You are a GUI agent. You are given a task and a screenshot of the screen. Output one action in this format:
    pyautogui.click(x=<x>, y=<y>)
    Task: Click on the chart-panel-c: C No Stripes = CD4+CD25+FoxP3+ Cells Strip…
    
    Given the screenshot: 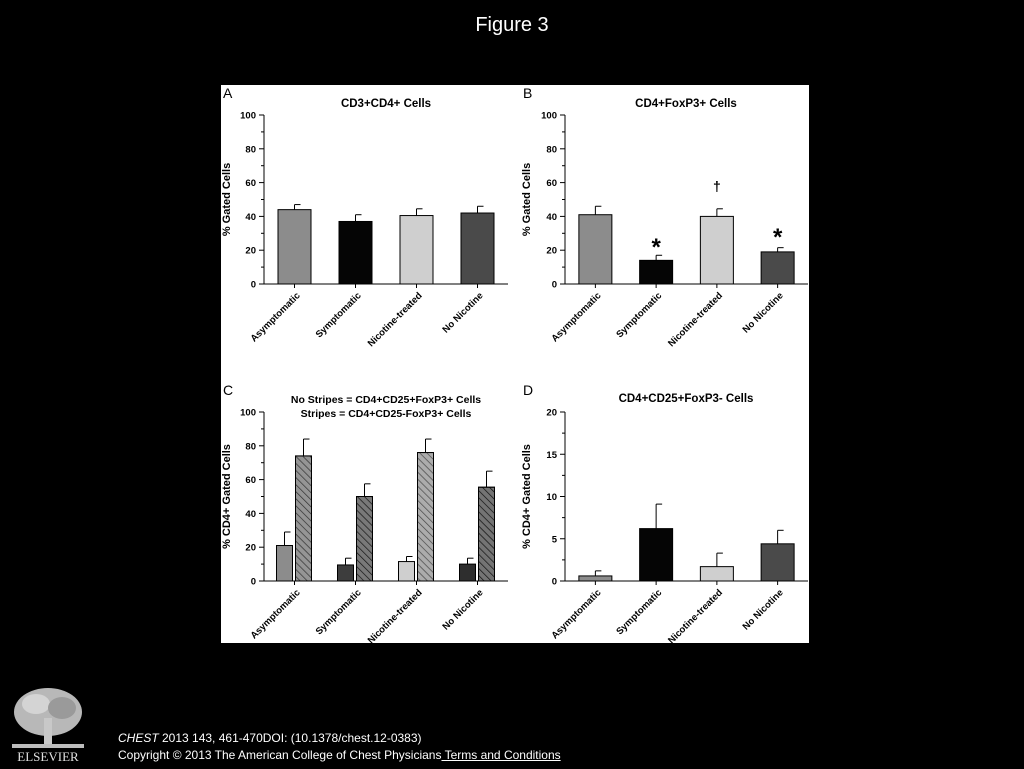 What is the action you would take?
    pyautogui.click(x=364, y=512)
    